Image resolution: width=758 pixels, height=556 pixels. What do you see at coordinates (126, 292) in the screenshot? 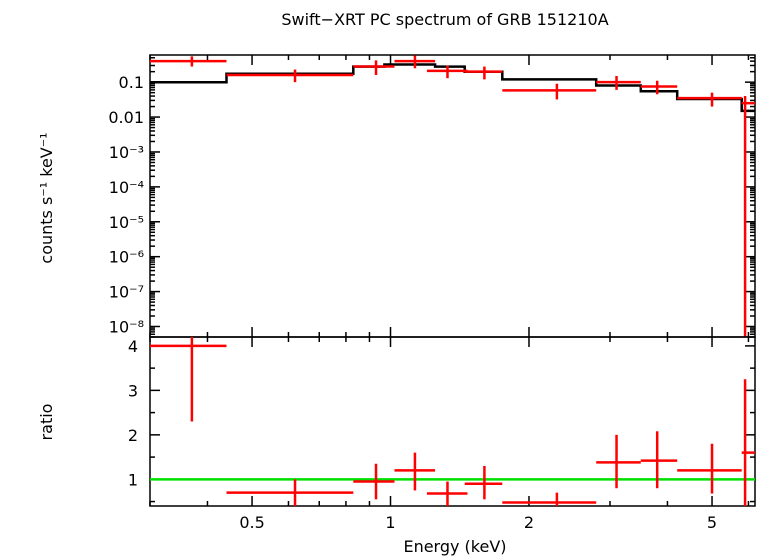
I see `top-y-tick-label: 10⁻⁷` at bounding box center [126, 292].